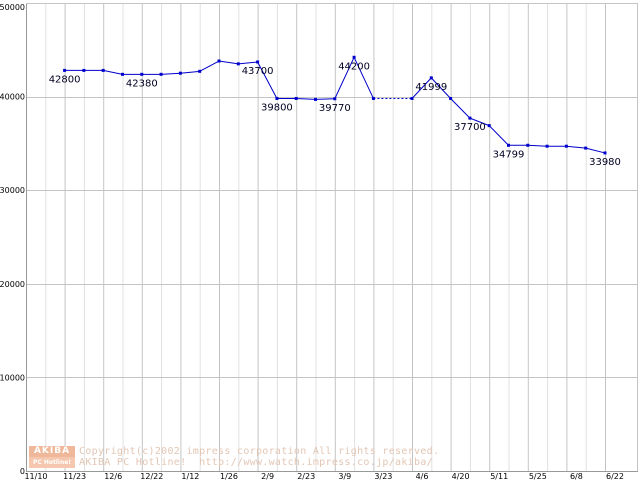 This screenshot has width=640, height=480. What do you see at coordinates (229, 476) in the screenshot?
I see `x-tick-label: 1/26` at bounding box center [229, 476].